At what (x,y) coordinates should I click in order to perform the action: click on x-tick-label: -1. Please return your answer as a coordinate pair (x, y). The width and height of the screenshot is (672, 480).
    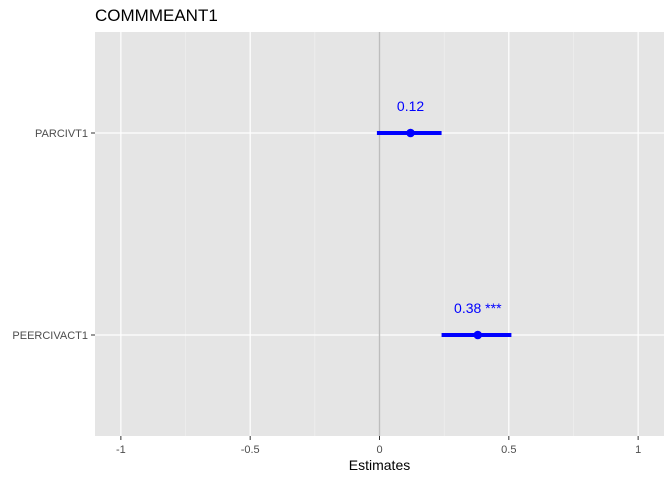
    Looking at the image, I should click on (121, 450).